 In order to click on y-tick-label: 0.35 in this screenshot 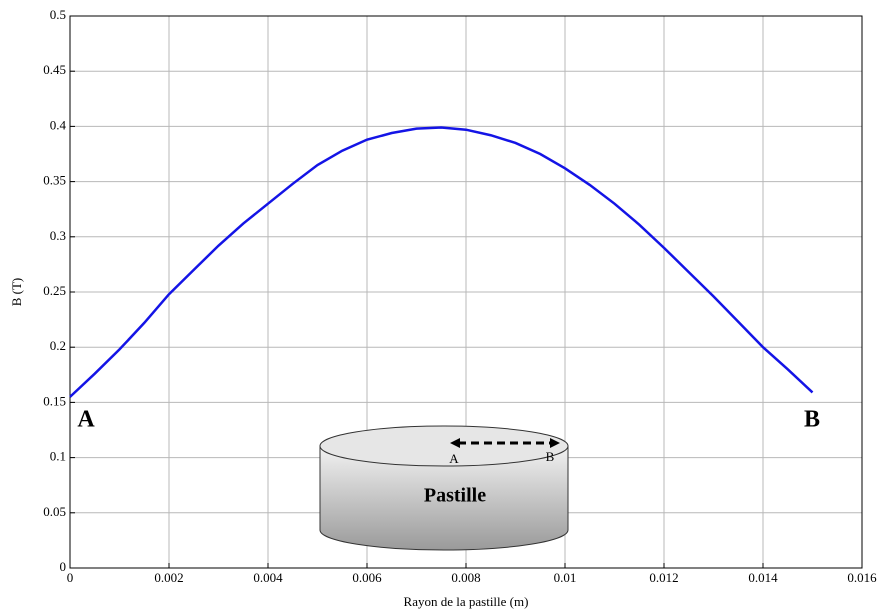, I will do `click(54, 180)`.